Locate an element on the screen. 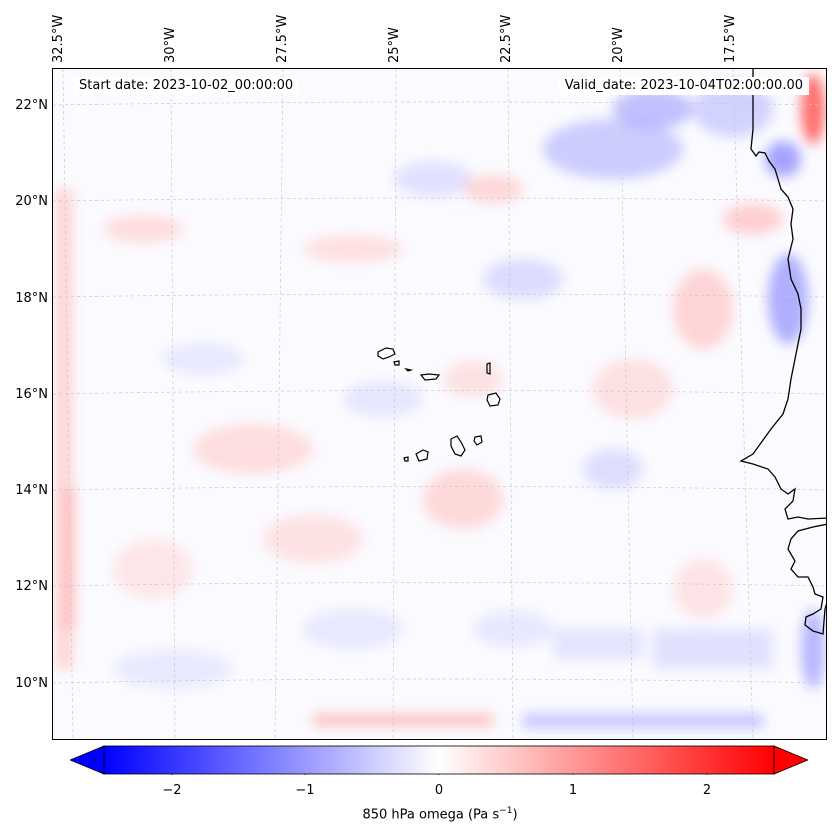 This screenshot has width=837, height=839. colorbar is located at coordinates (439, 760).